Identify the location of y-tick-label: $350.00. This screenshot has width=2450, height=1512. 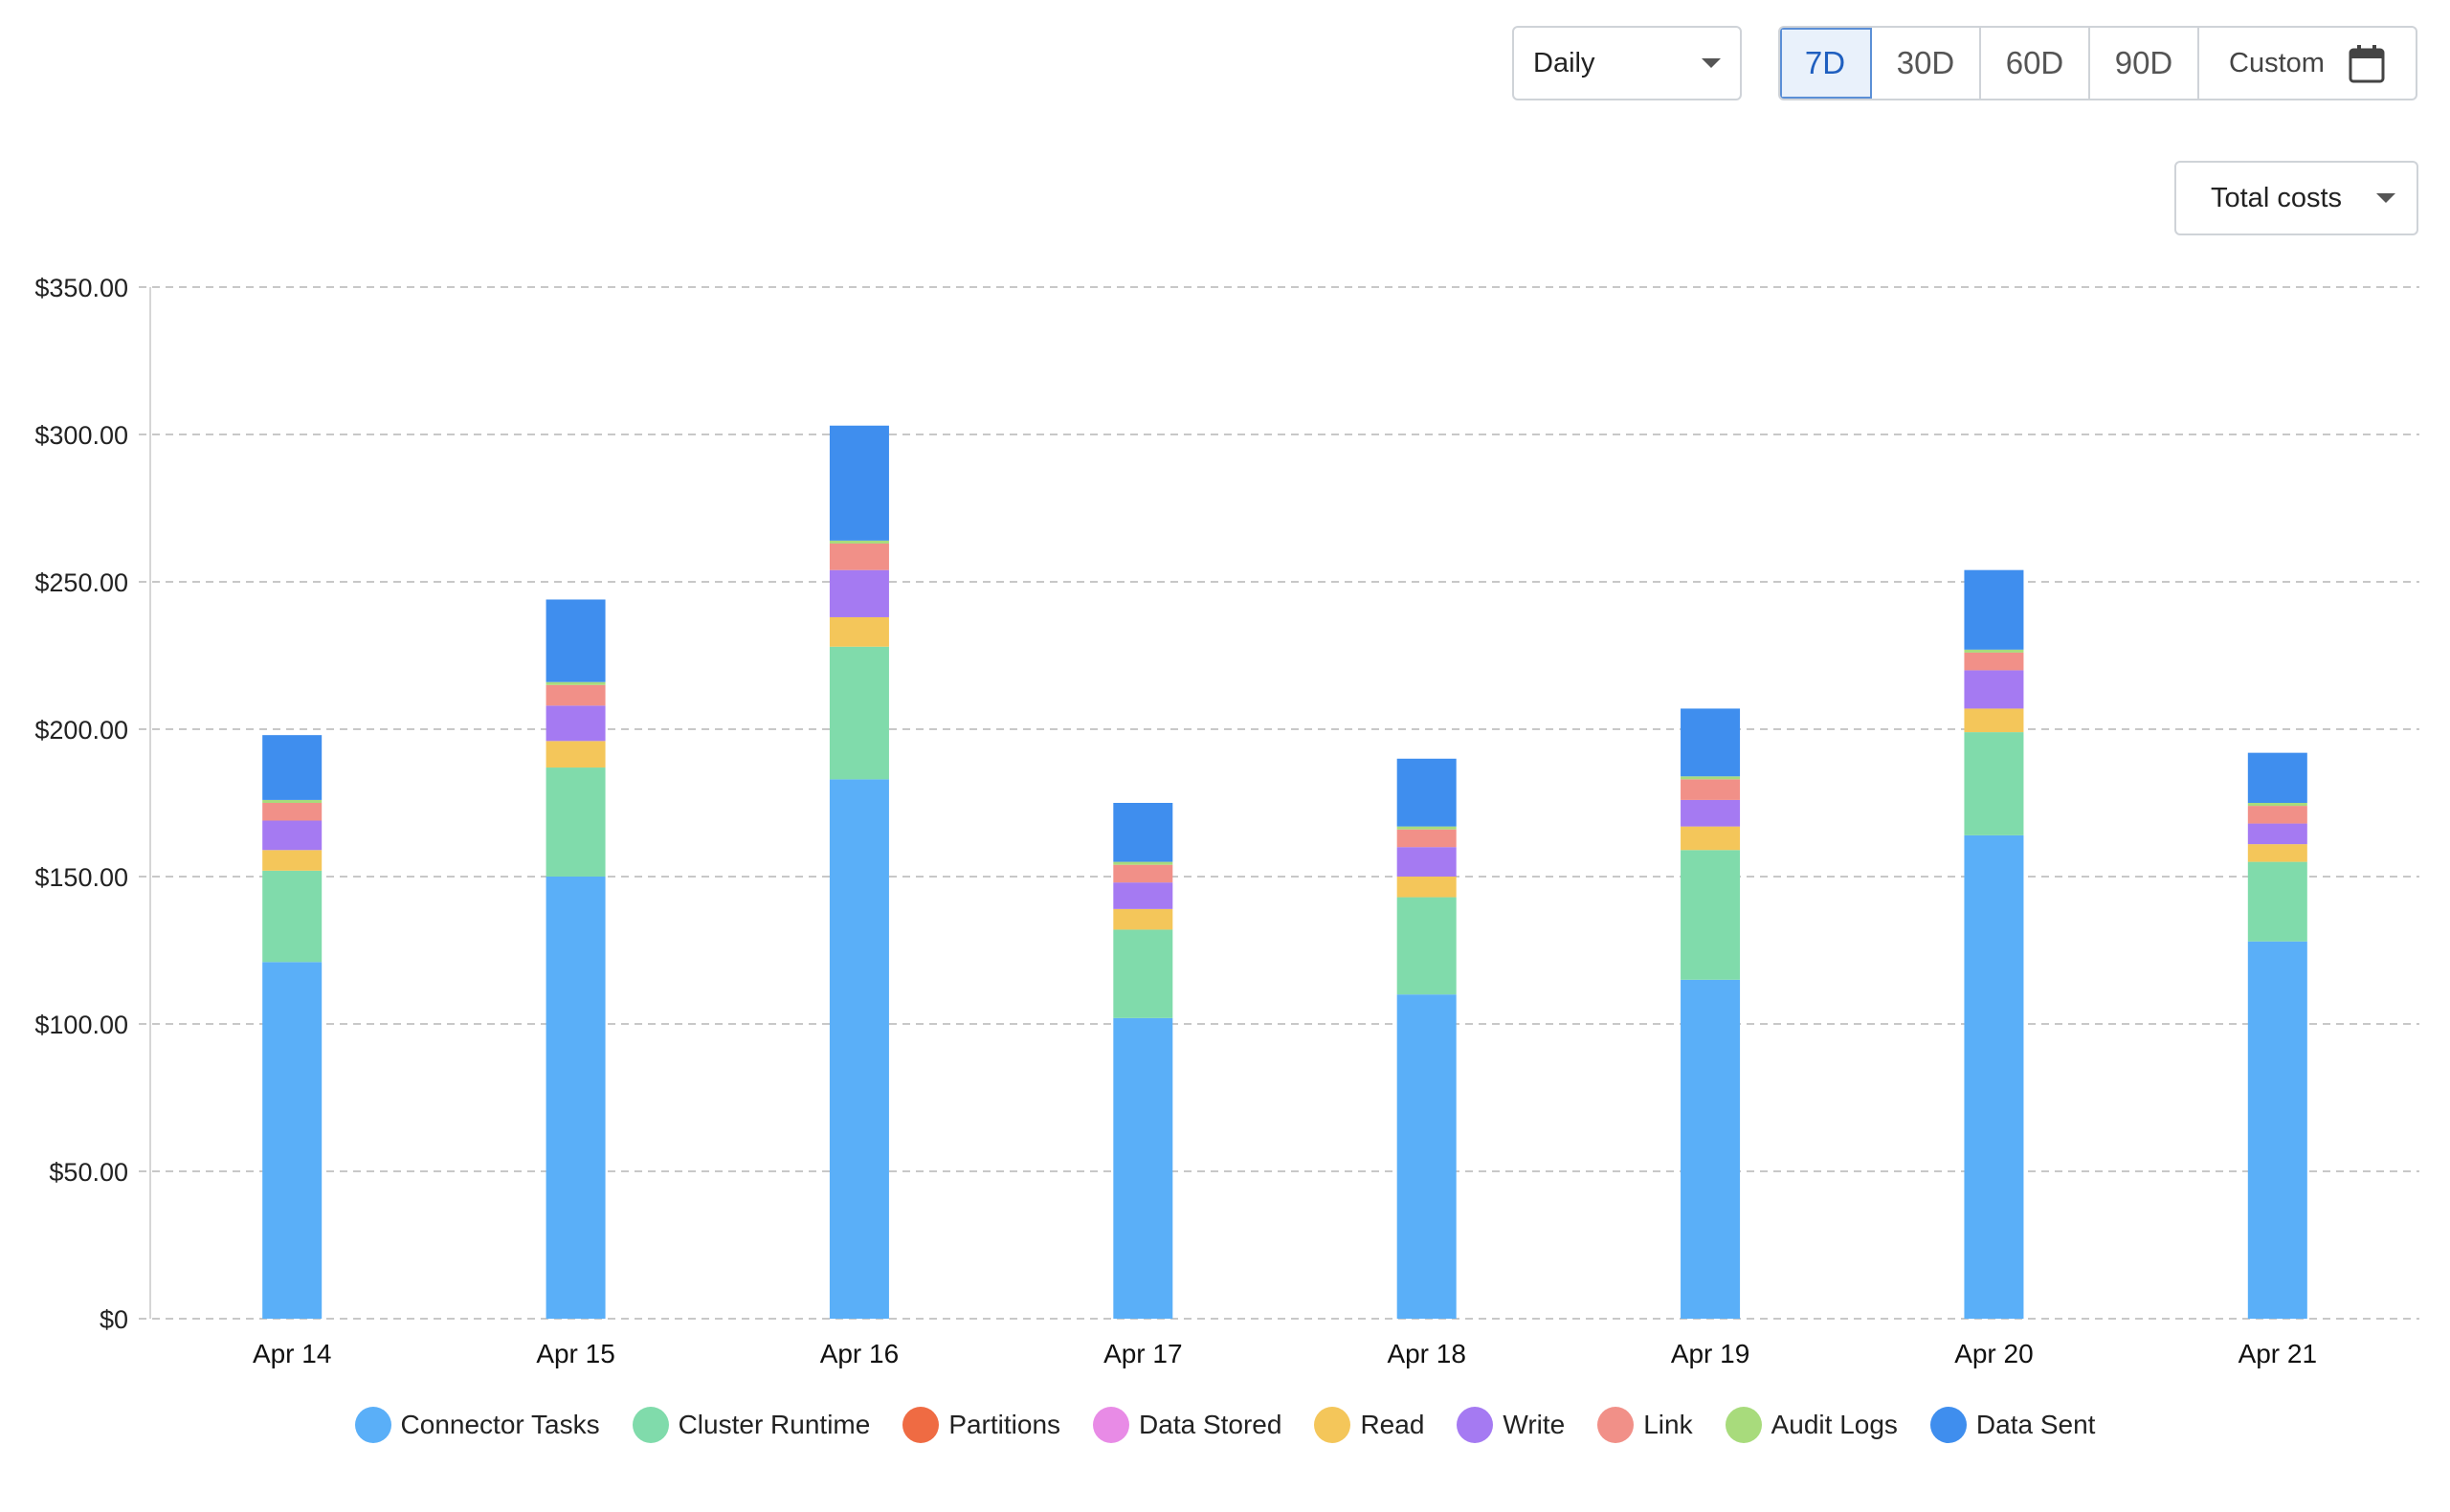
(81, 288).